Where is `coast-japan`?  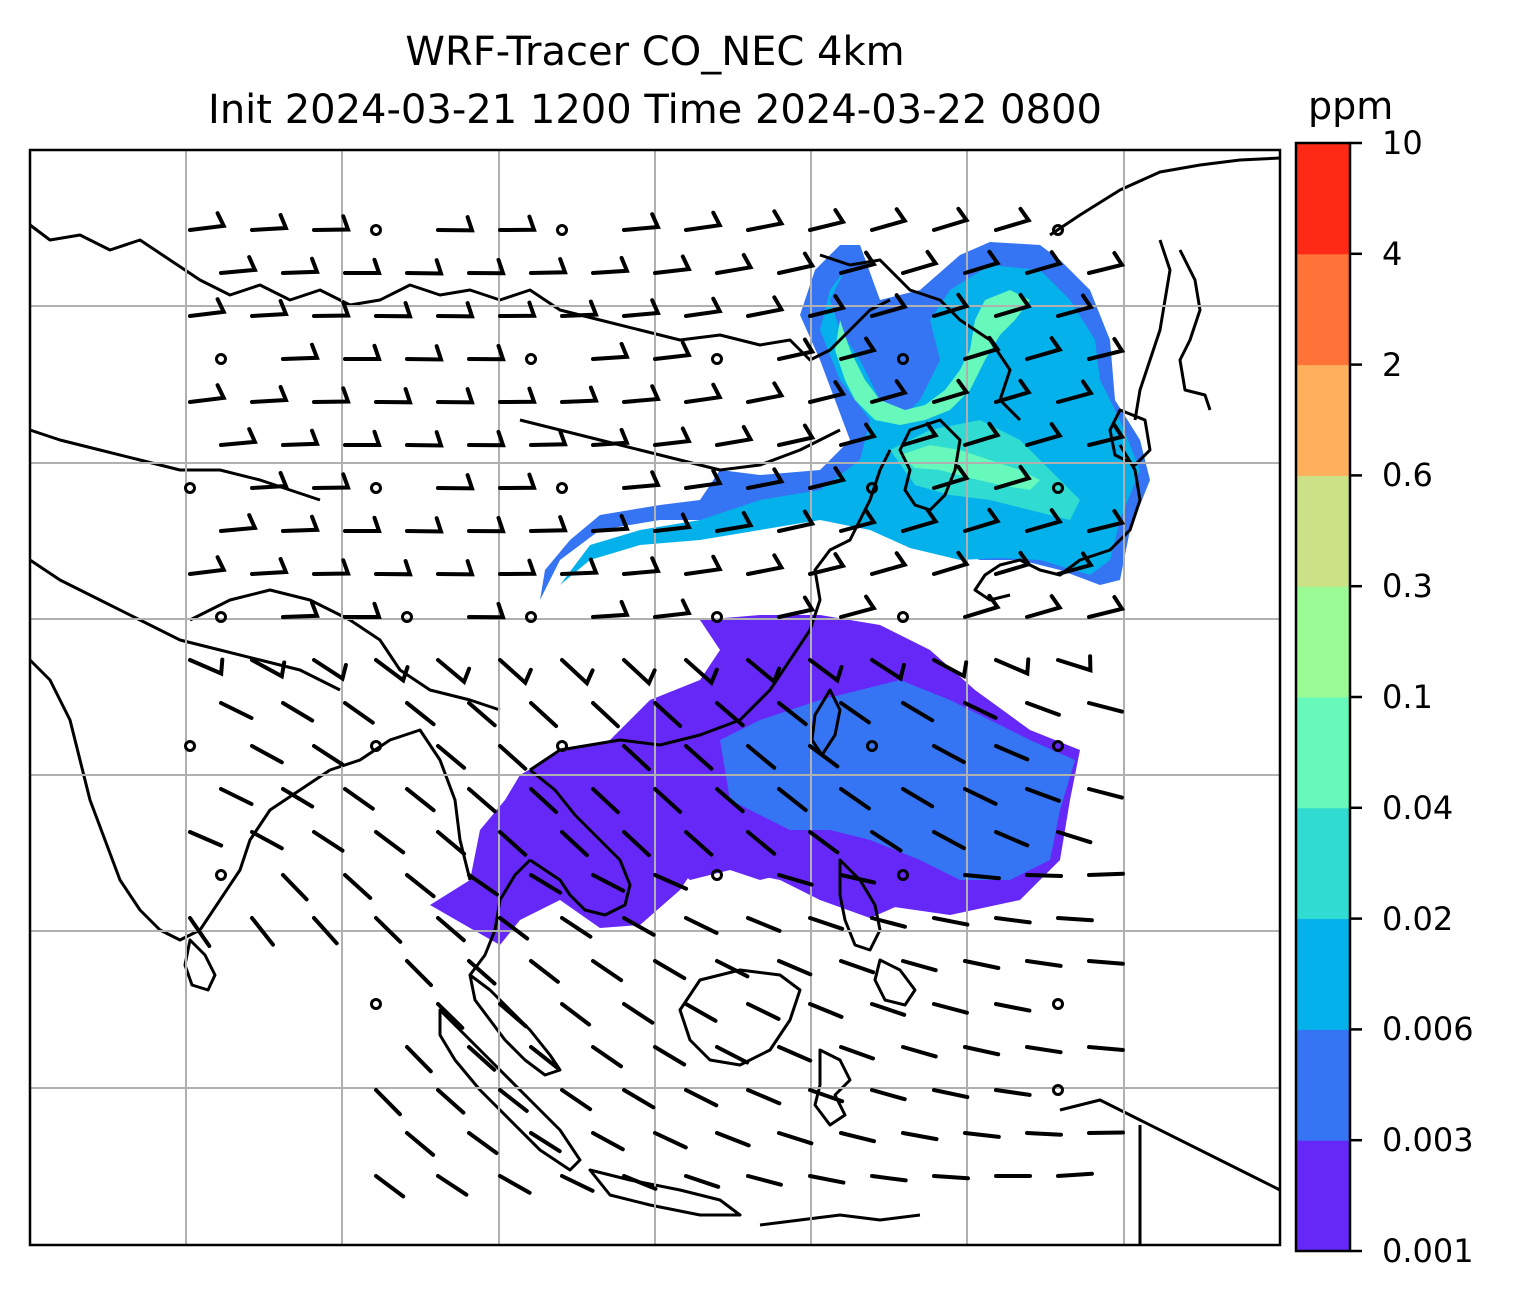
coast-japan is located at coordinates (1057, 523).